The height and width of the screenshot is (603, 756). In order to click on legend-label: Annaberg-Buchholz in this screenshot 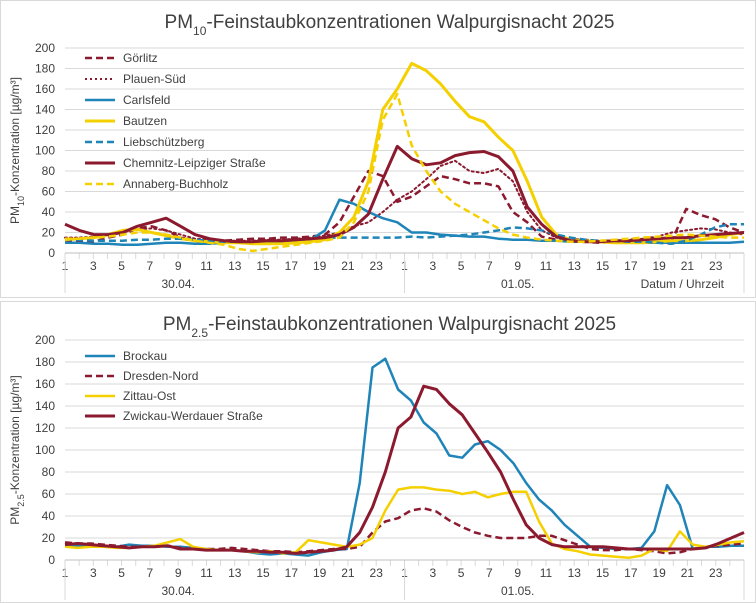, I will do `click(175, 184)`.